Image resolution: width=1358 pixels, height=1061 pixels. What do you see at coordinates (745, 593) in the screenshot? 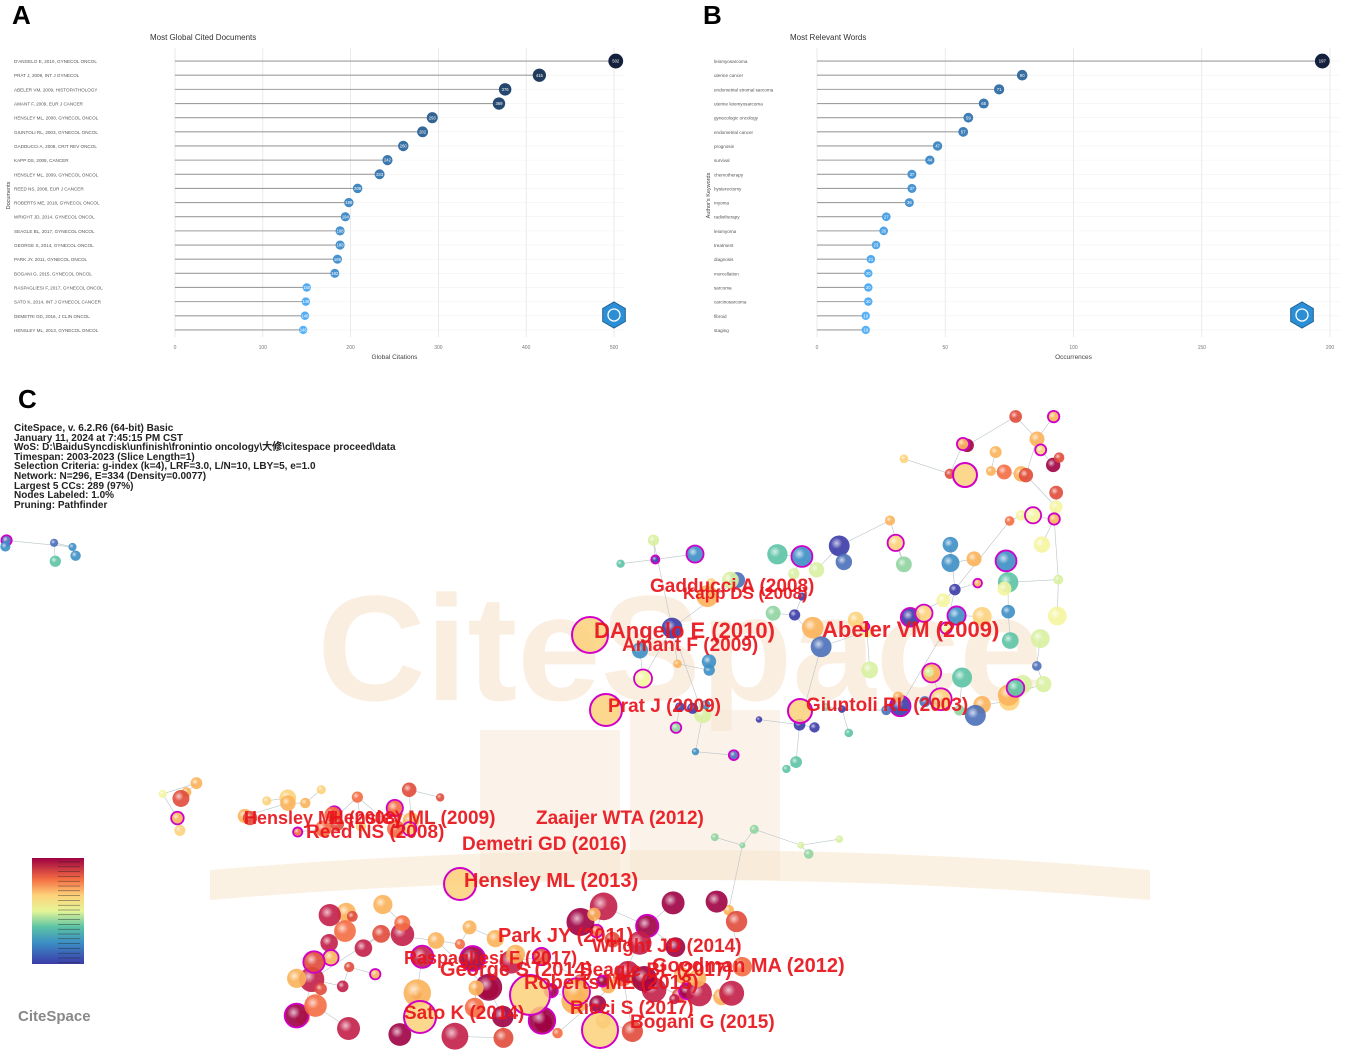
I see `node-label: Kapp DS (2008)` at bounding box center [745, 593].